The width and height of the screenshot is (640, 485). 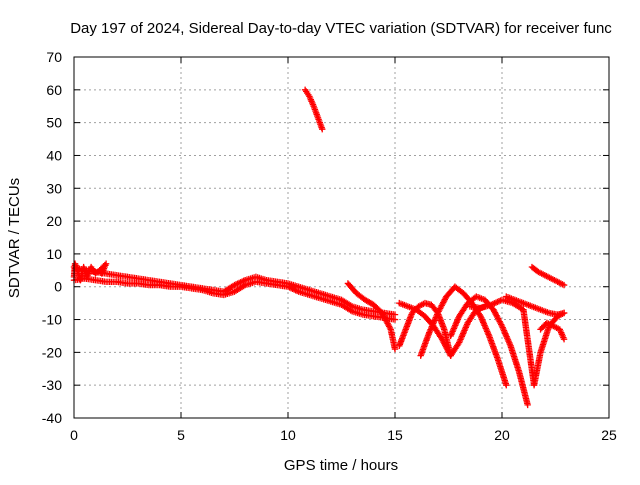 What do you see at coordinates (54, 188) in the screenshot?
I see `y-tick-label: 30` at bounding box center [54, 188].